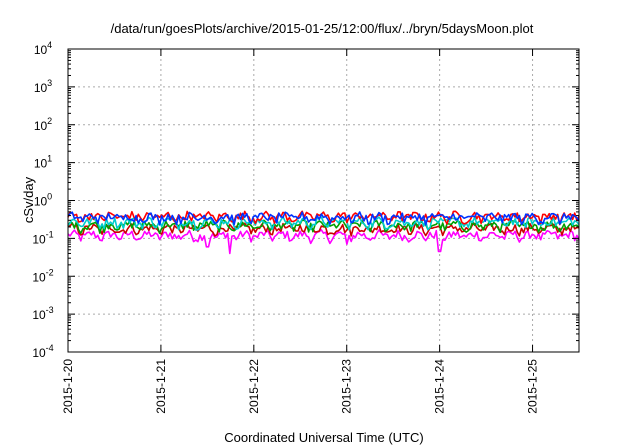 Image resolution: width=640 pixels, height=448 pixels. Describe the element at coordinates (50, 234) in the screenshot. I see `y-tick-exponent: -1` at that location.